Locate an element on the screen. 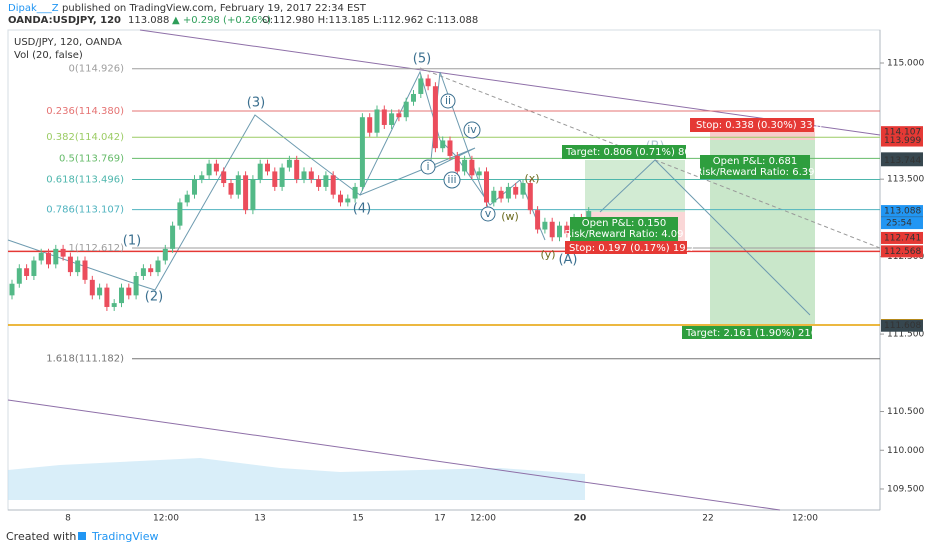 This screenshot has height=554, width=932. footer-created: Created with is located at coordinates (41, 536).